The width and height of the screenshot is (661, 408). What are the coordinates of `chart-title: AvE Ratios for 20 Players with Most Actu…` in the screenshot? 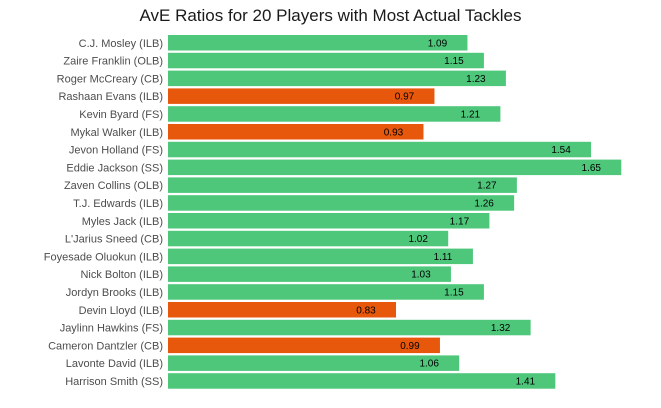 It's located at (330, 15).